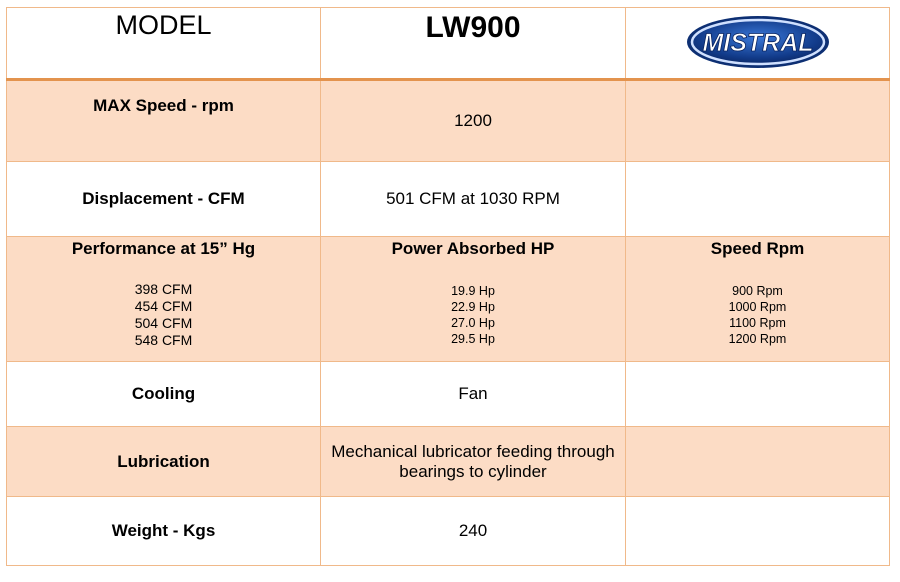 This screenshot has height=582, width=900. I want to click on list-item: 1000 Rpm, so click(757, 307).